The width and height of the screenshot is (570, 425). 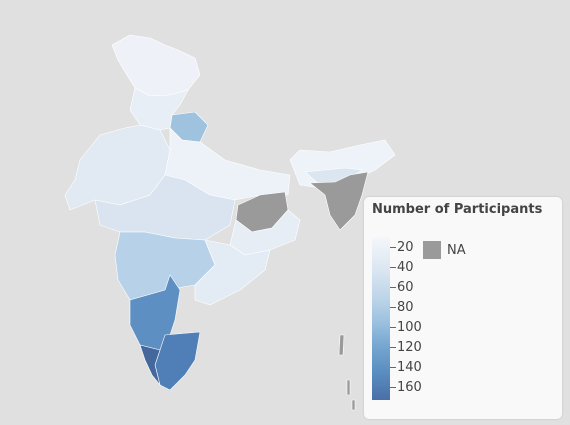 What do you see at coordinates (409, 367) in the screenshot?
I see `legend-tick-label: 140` at bounding box center [409, 367].